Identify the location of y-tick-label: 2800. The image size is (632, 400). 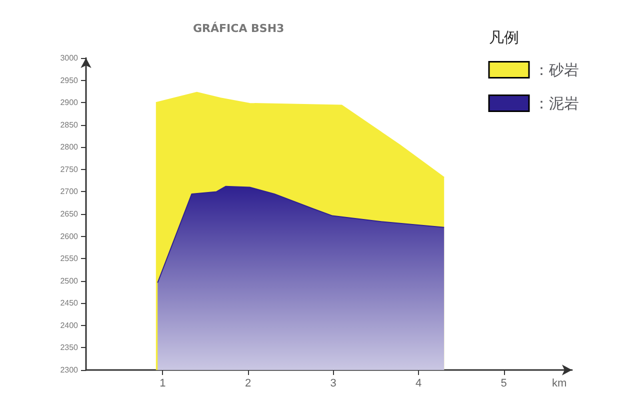
(69, 147).